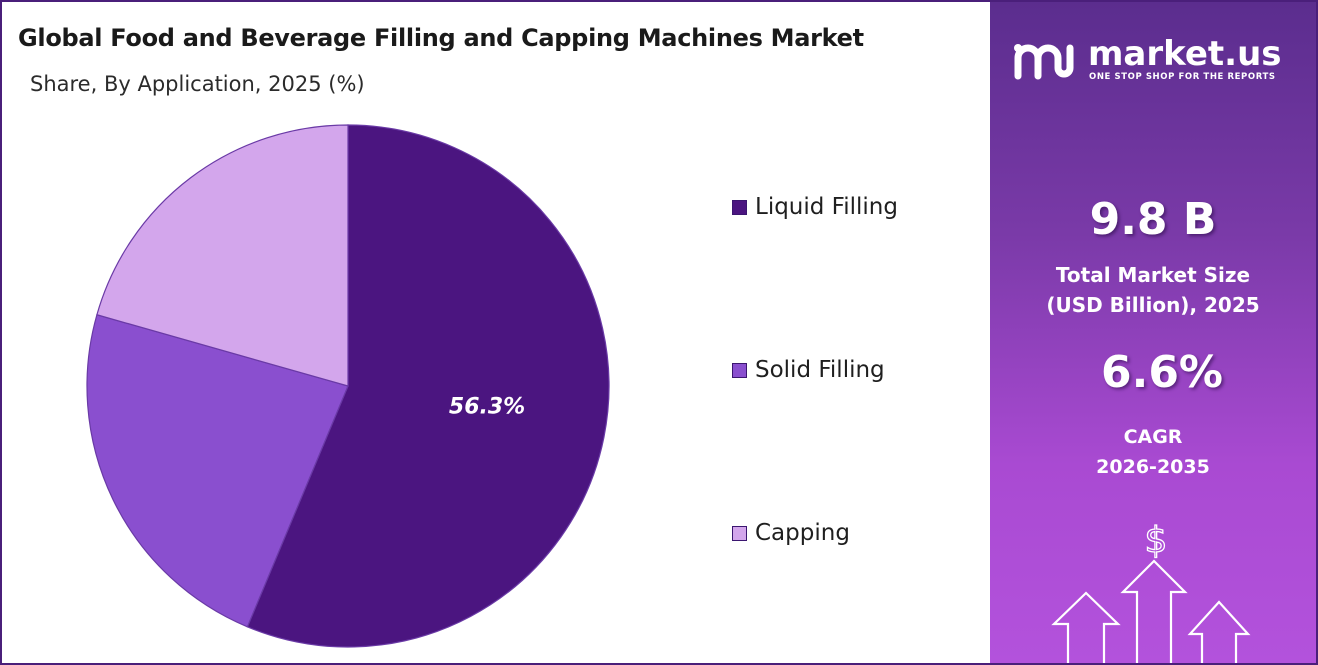  I want to click on pie-slice-capping, so click(222, 255).